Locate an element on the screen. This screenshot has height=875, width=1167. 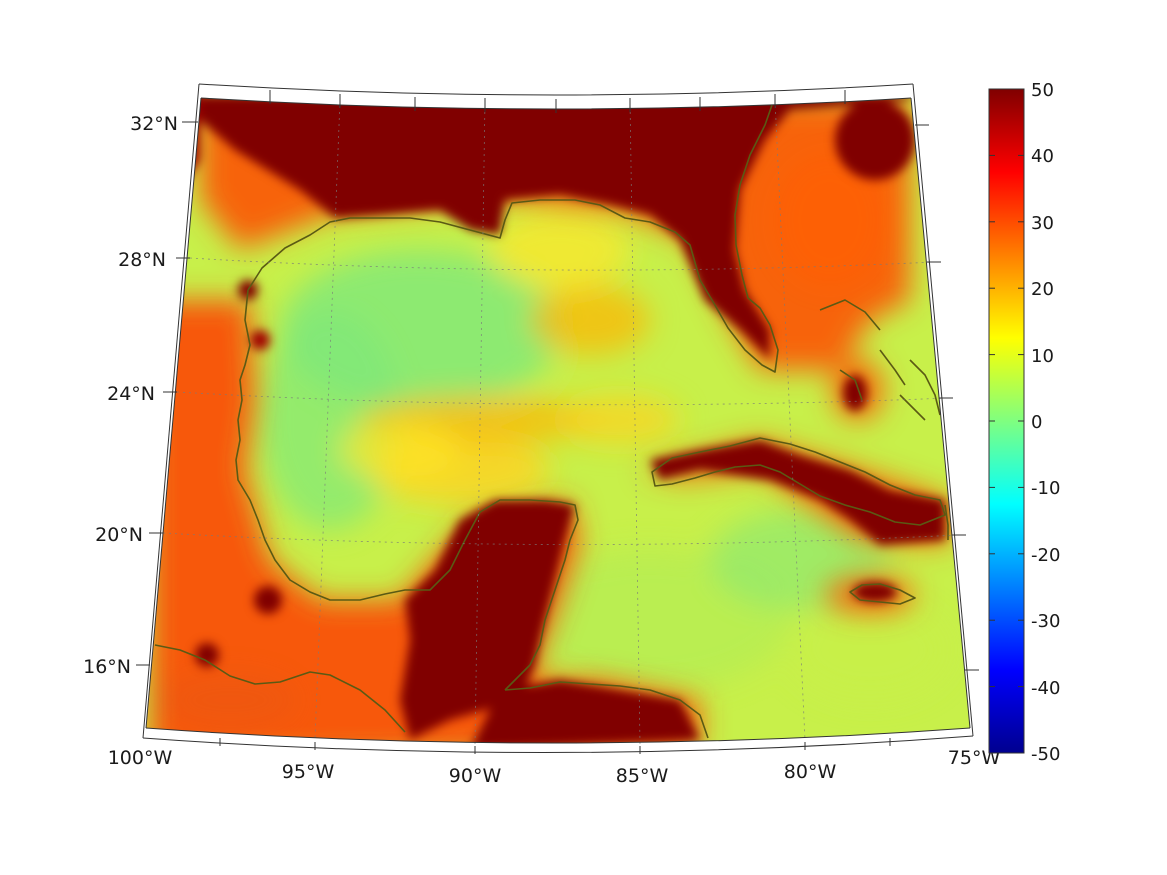
colorbar-label-neg50: -50 is located at coordinates (1045, 754).